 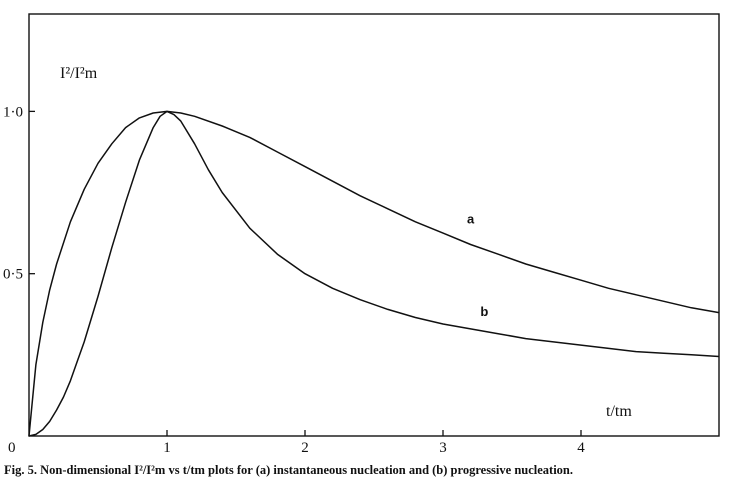 What do you see at coordinates (13, 275) in the screenshot?
I see `y-tick-label: 0·5` at bounding box center [13, 275].